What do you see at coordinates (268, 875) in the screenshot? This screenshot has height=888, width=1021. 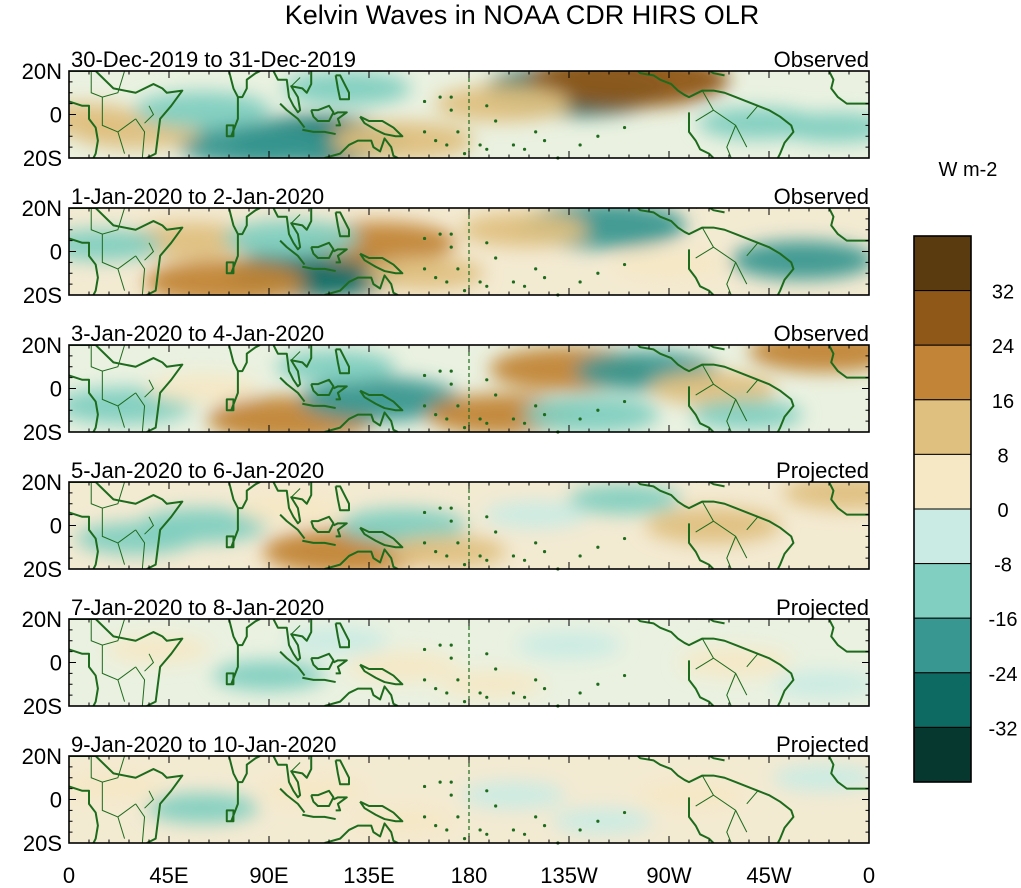 I see `x-tick-label: 90E` at bounding box center [268, 875].